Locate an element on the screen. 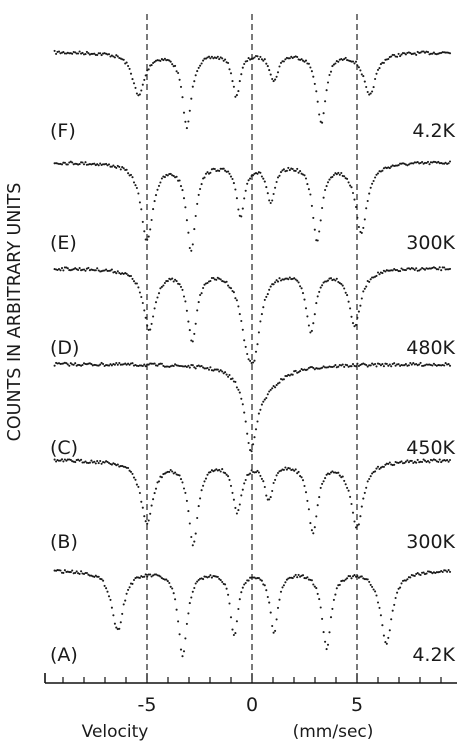 The height and width of the screenshot is (748, 457). x-axis-label: Velocity is located at coordinates (115, 732).